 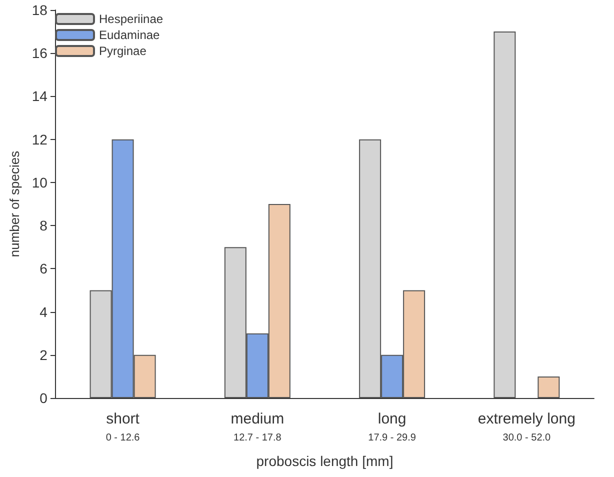 What do you see at coordinates (257, 427) in the screenshot?
I see `x-tick-label: medium 12.7 - 17.8` at bounding box center [257, 427].